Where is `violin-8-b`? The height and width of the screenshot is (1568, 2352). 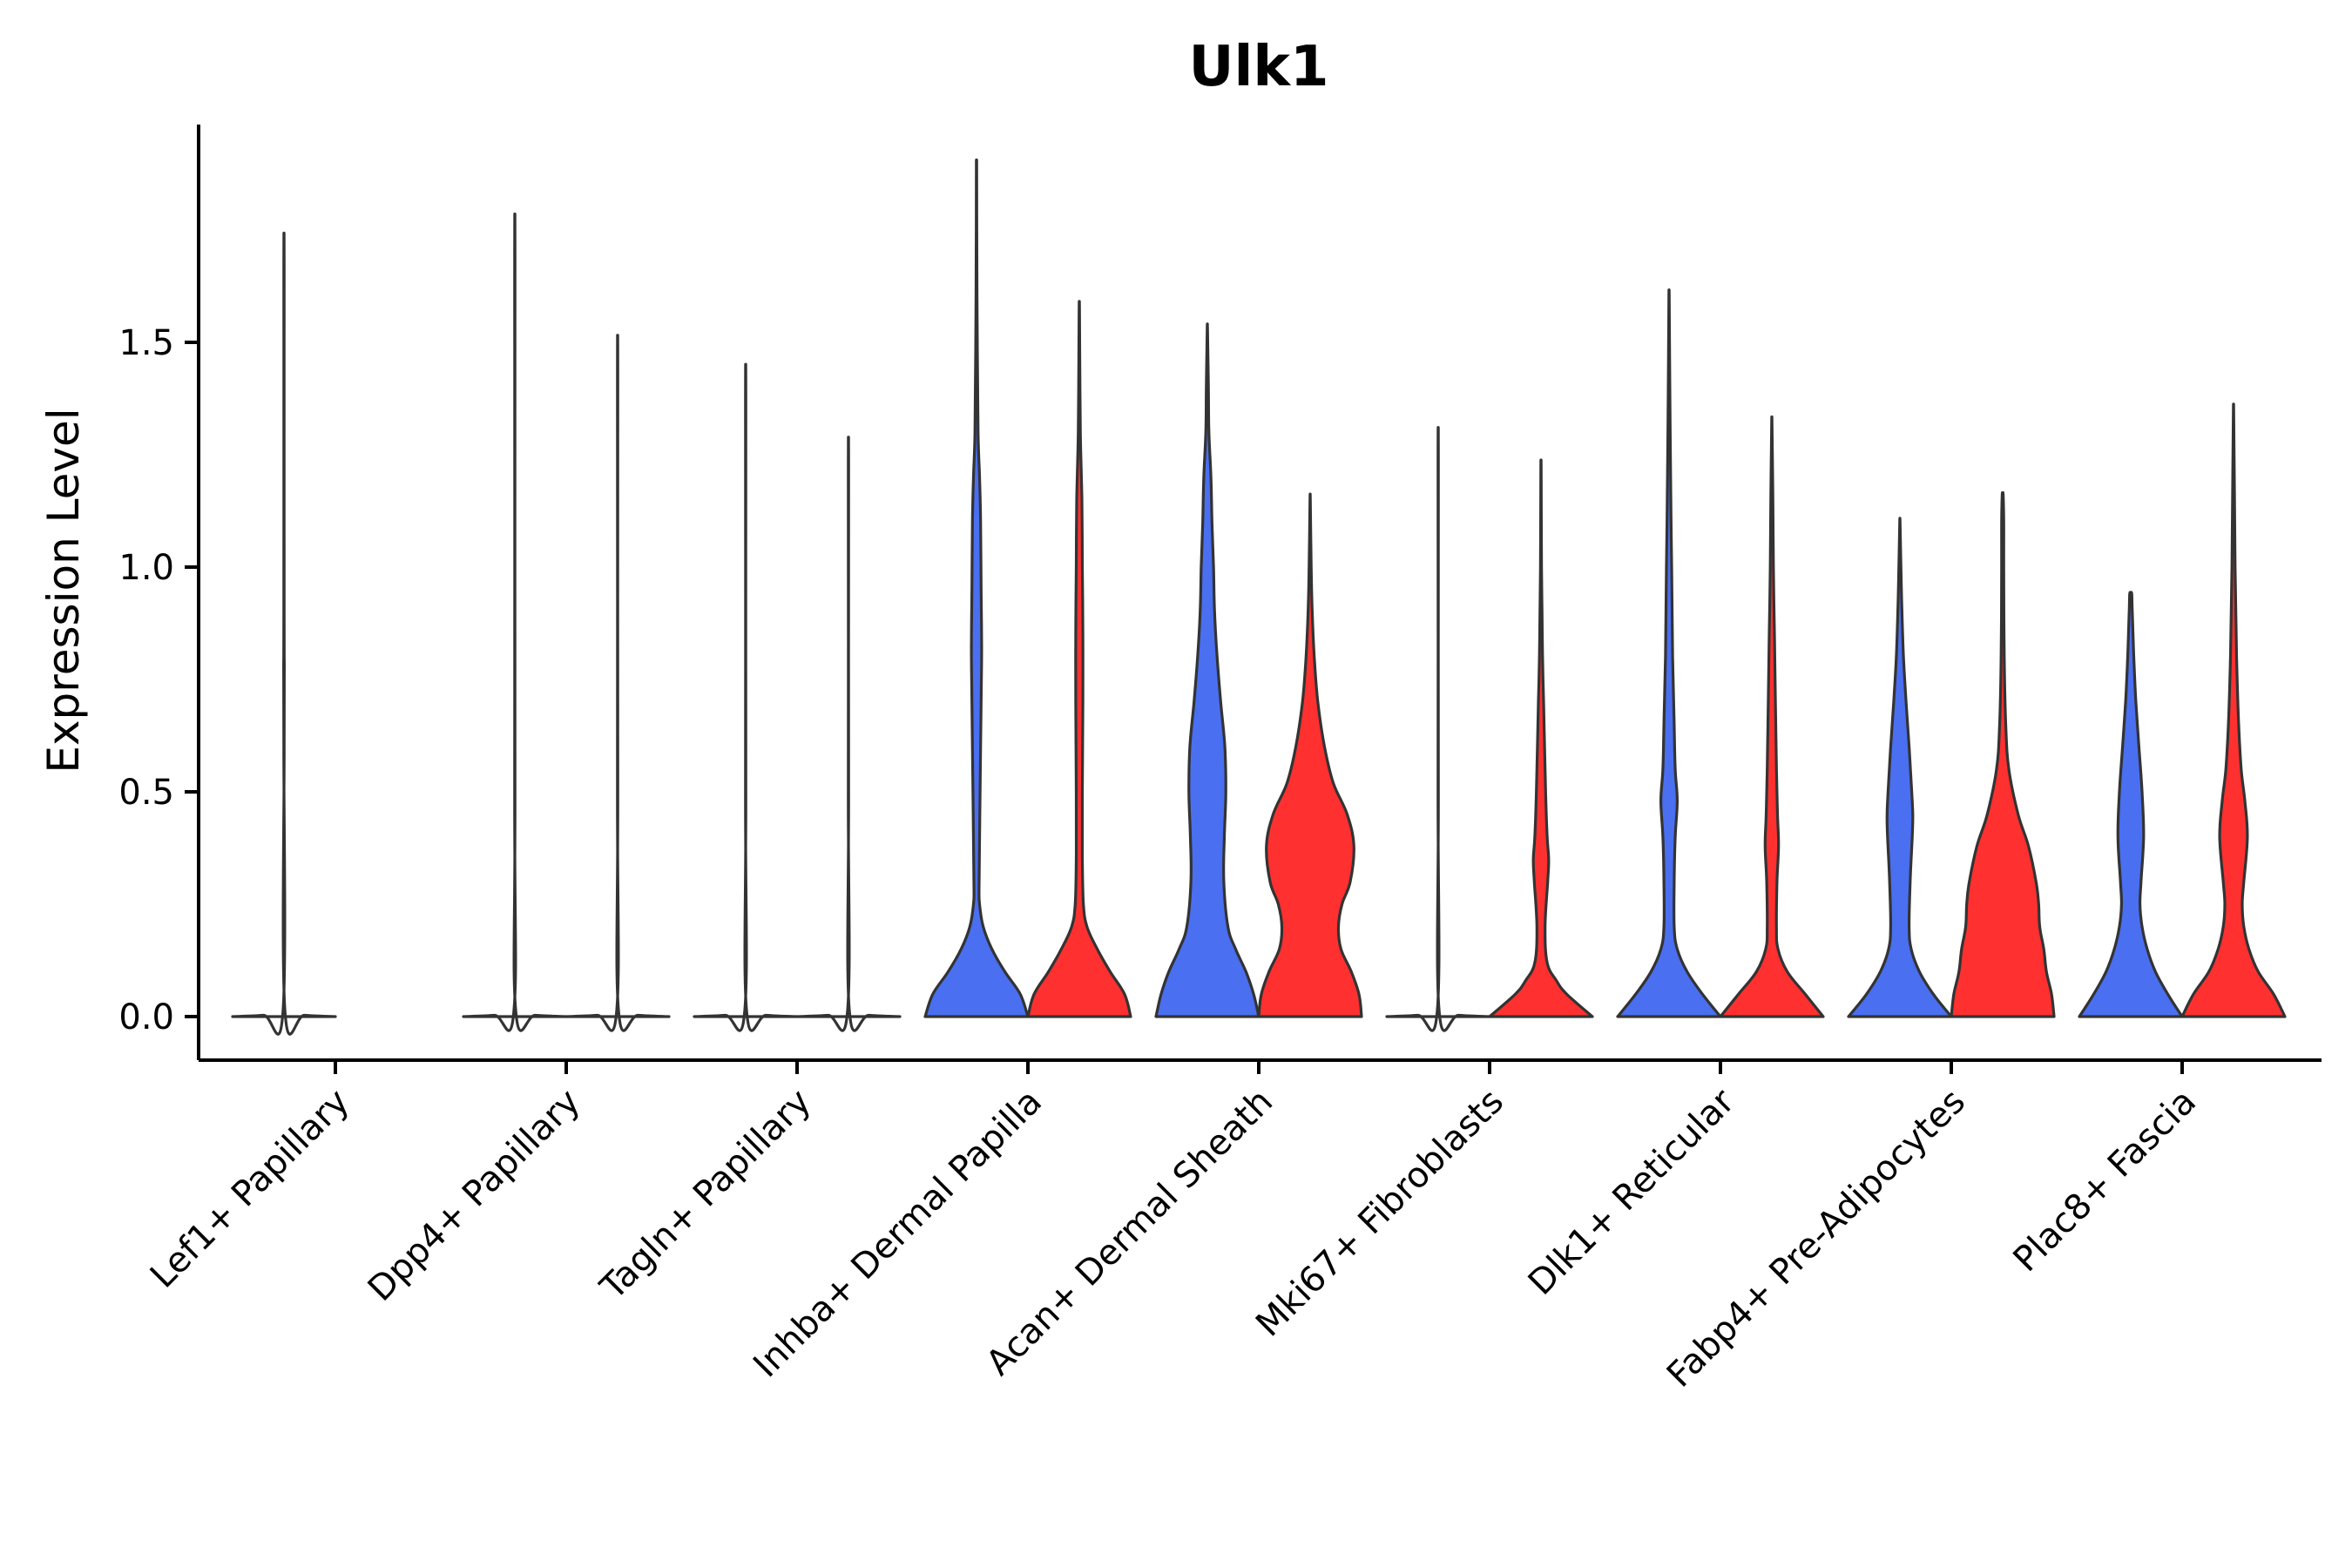 violin-8-b is located at coordinates (2003, 754).